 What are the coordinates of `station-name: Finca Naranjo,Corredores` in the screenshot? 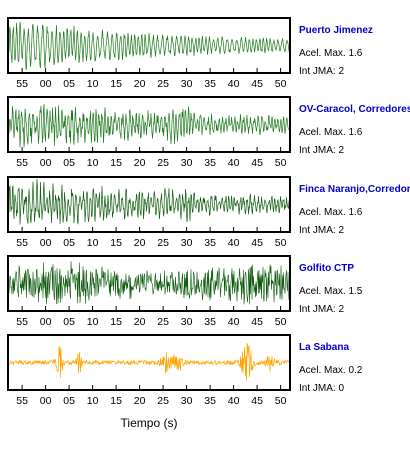 It's located at (354, 189).